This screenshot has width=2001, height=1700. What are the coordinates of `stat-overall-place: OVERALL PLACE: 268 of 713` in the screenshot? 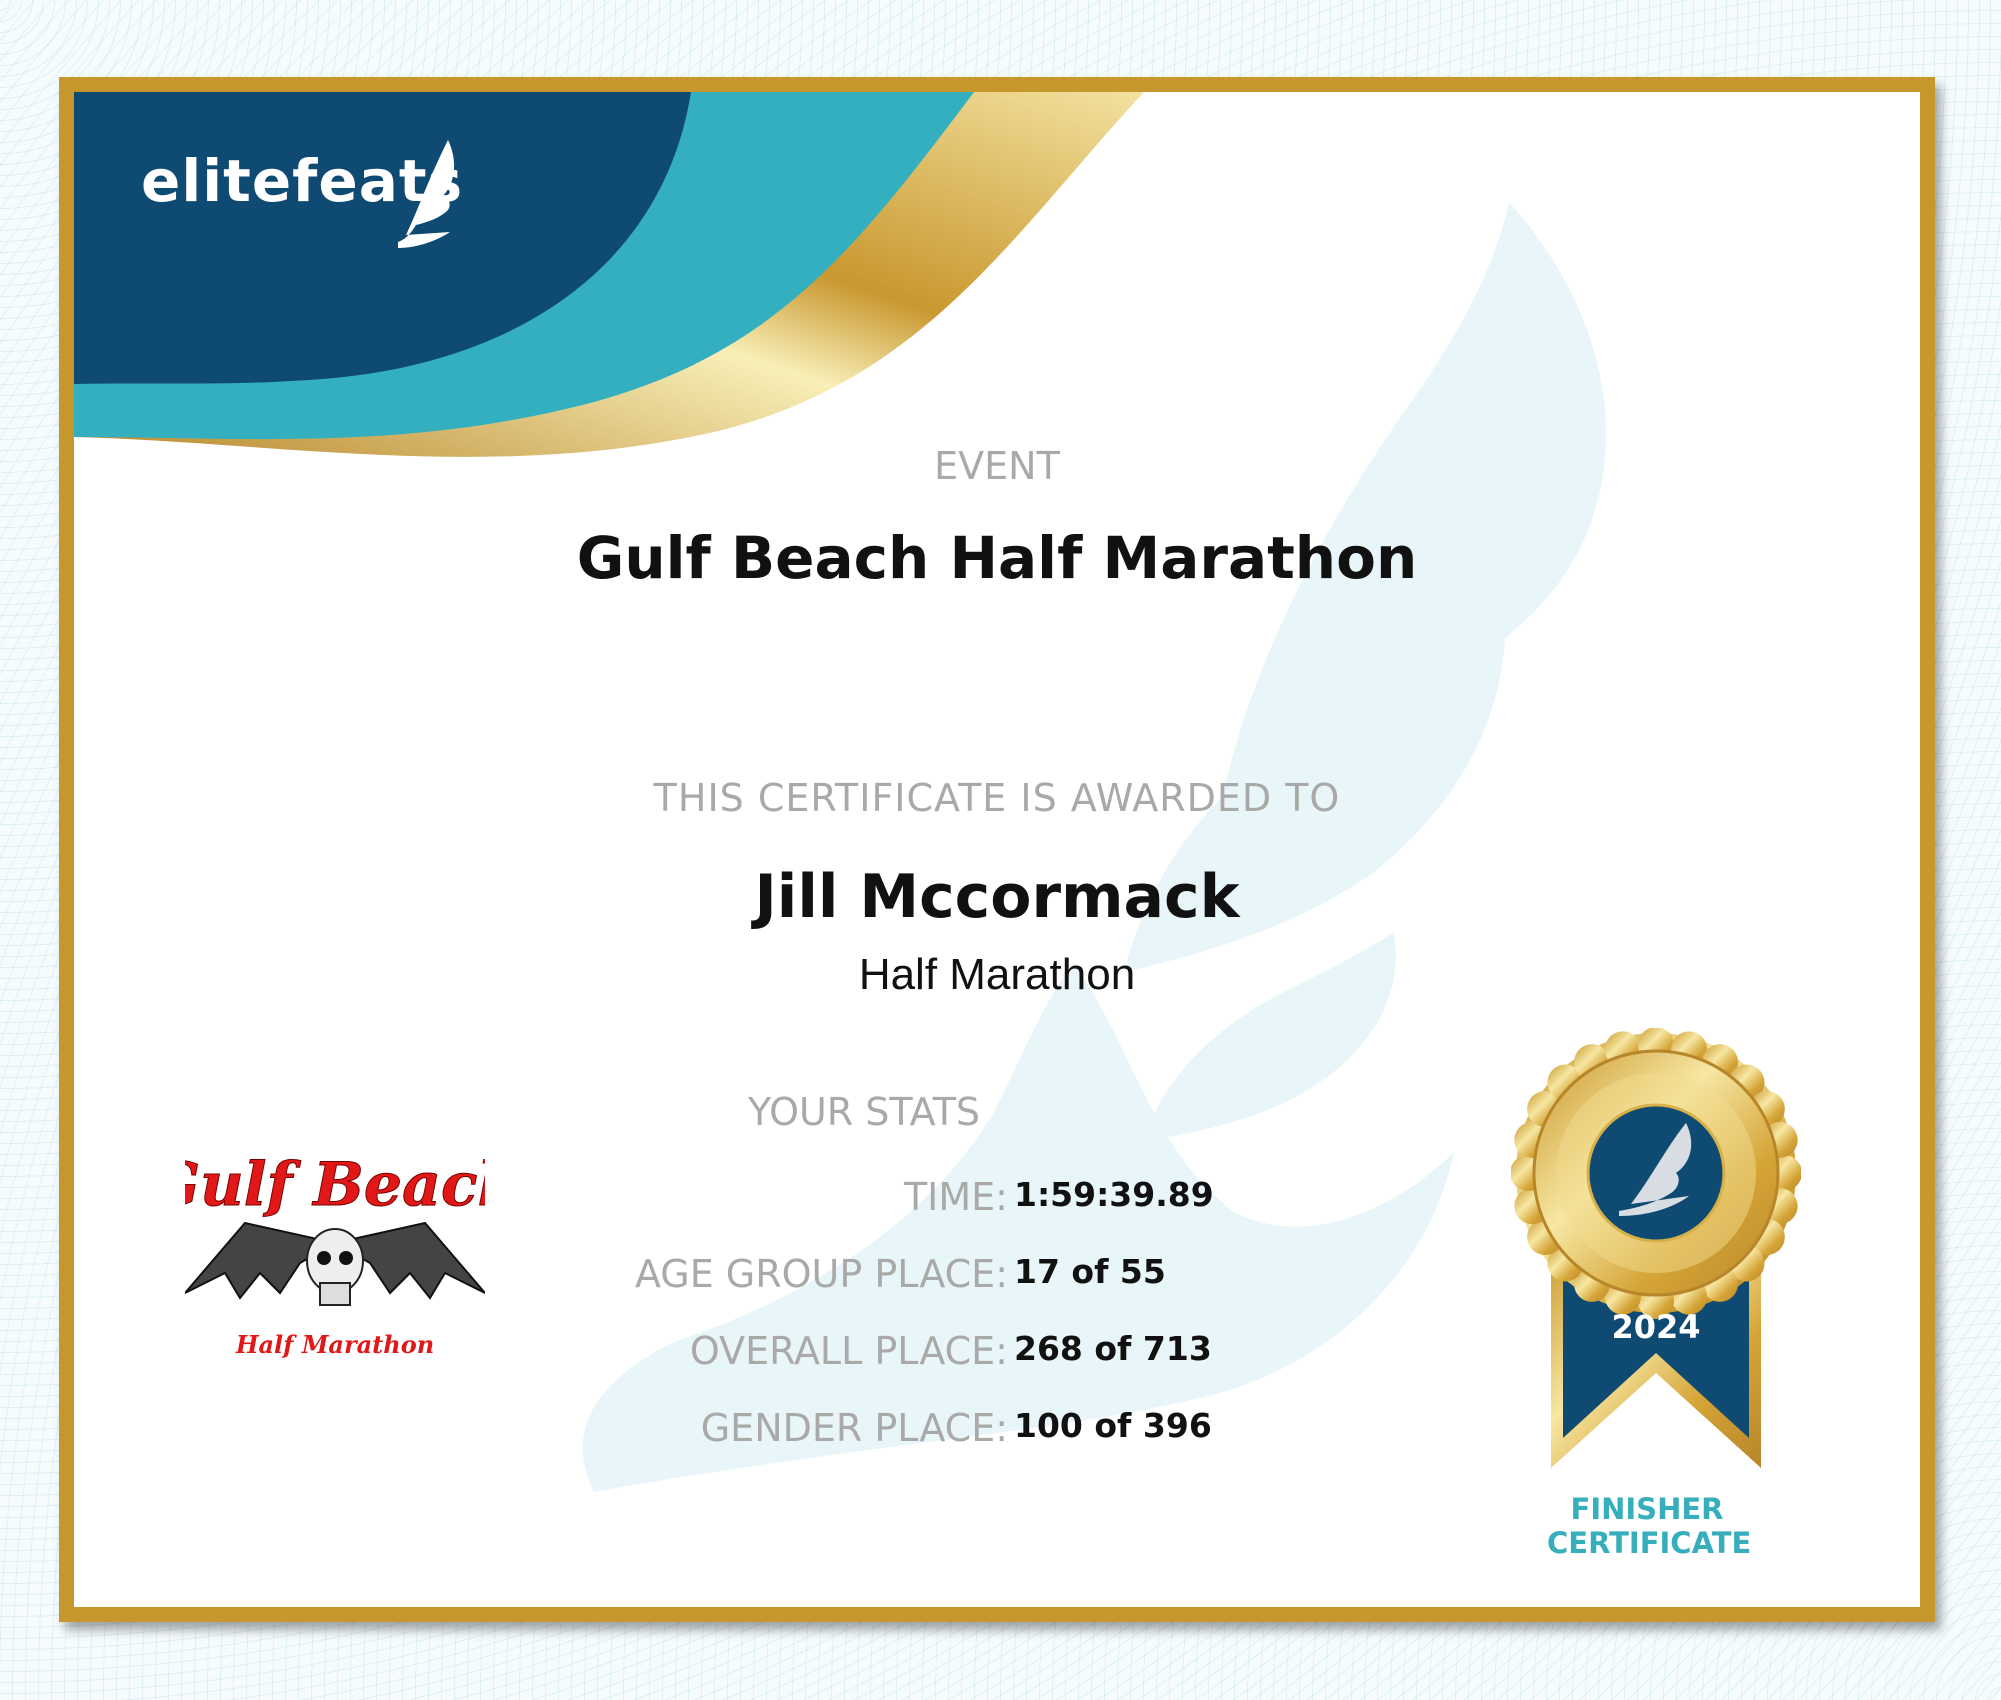 It's located at (643, 1351).